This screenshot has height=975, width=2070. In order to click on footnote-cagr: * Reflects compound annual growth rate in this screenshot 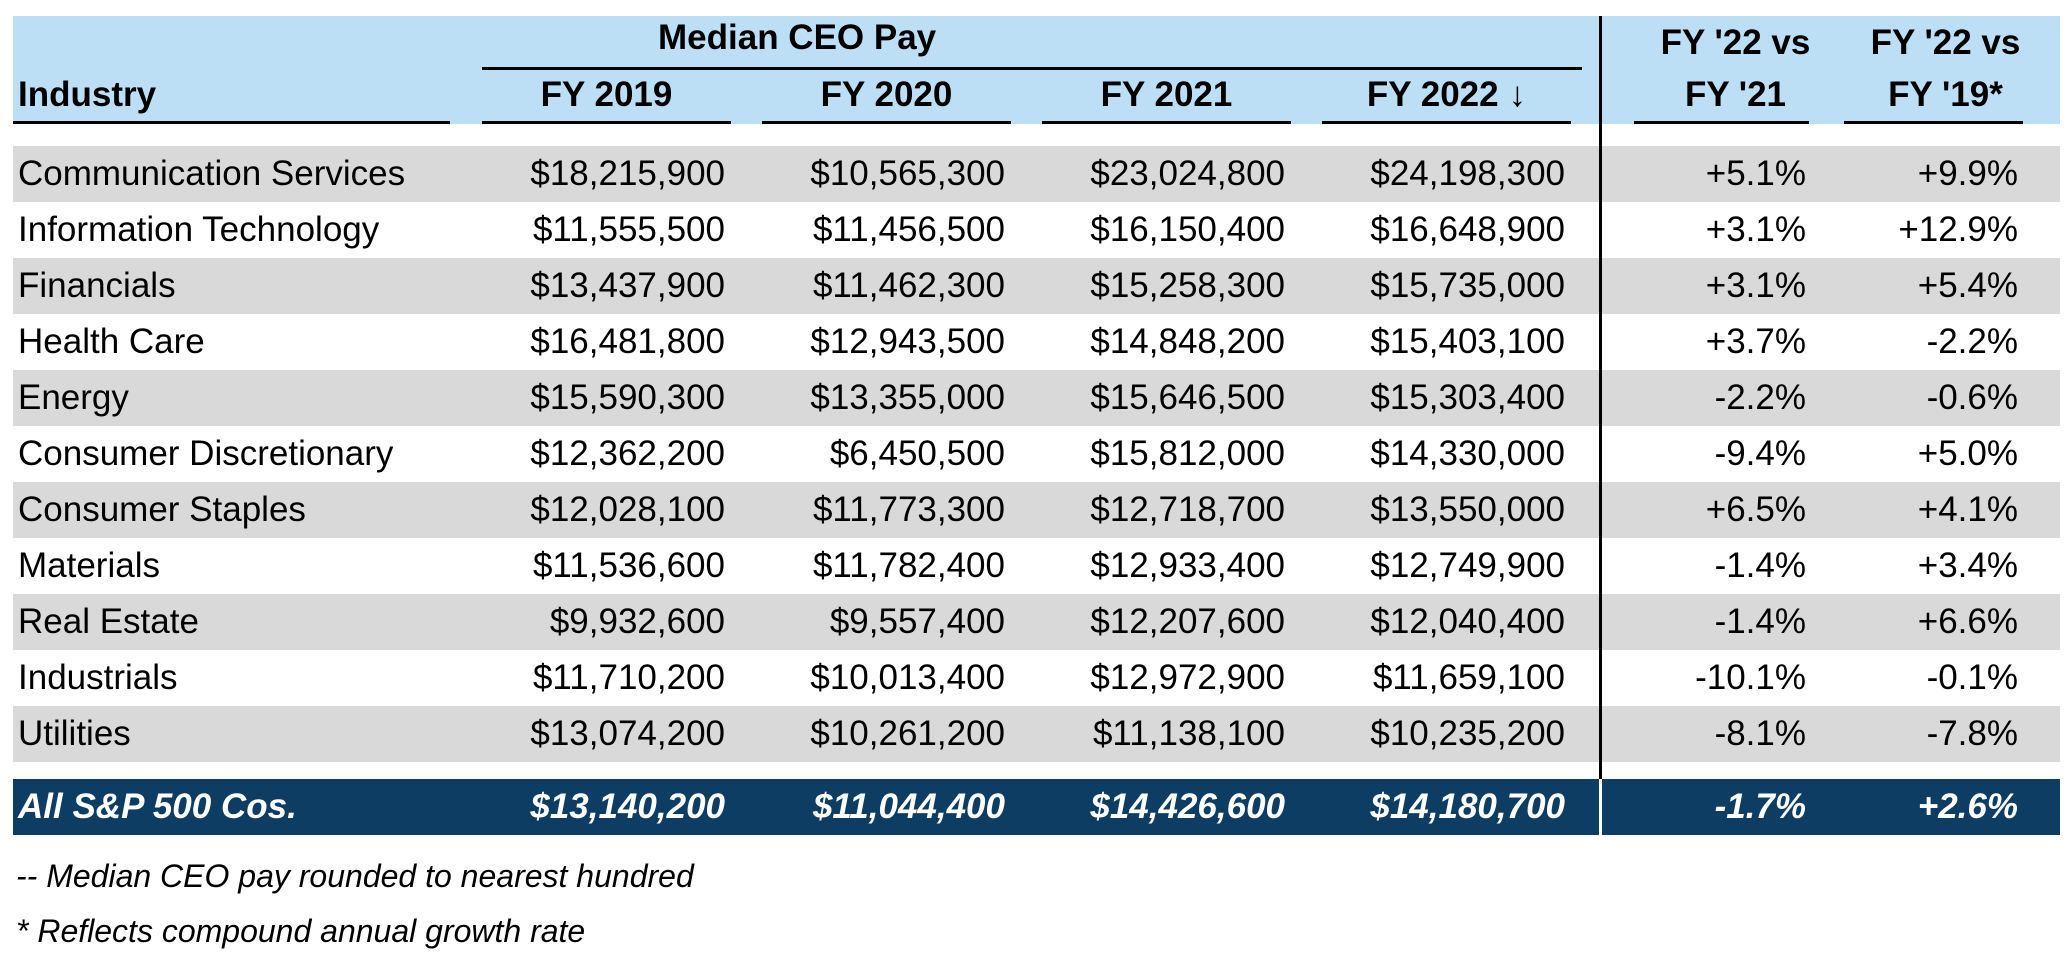, I will do `click(301, 931)`.